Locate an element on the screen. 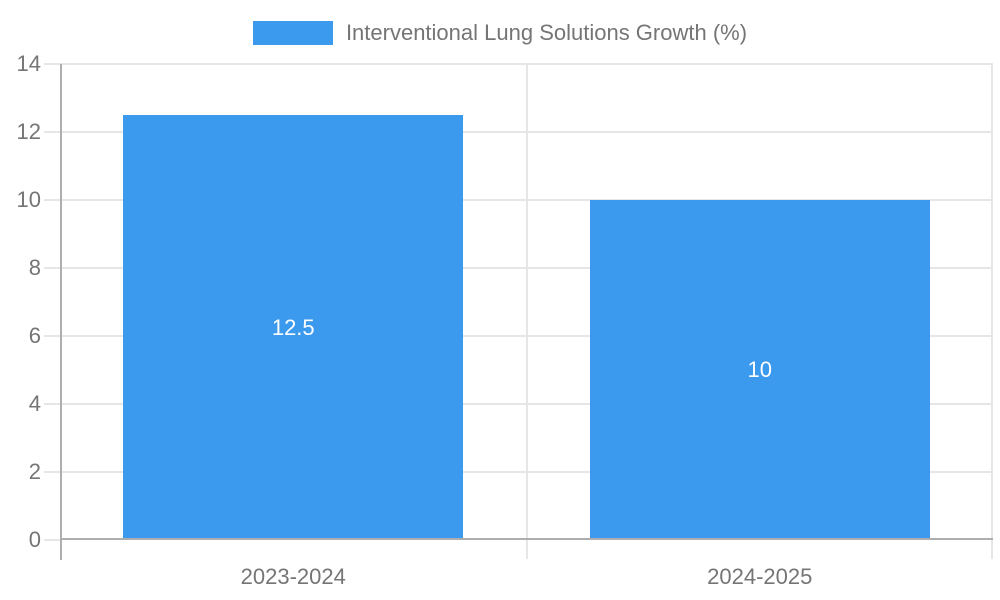  bar-value-label: 12.5 is located at coordinates (293, 327).